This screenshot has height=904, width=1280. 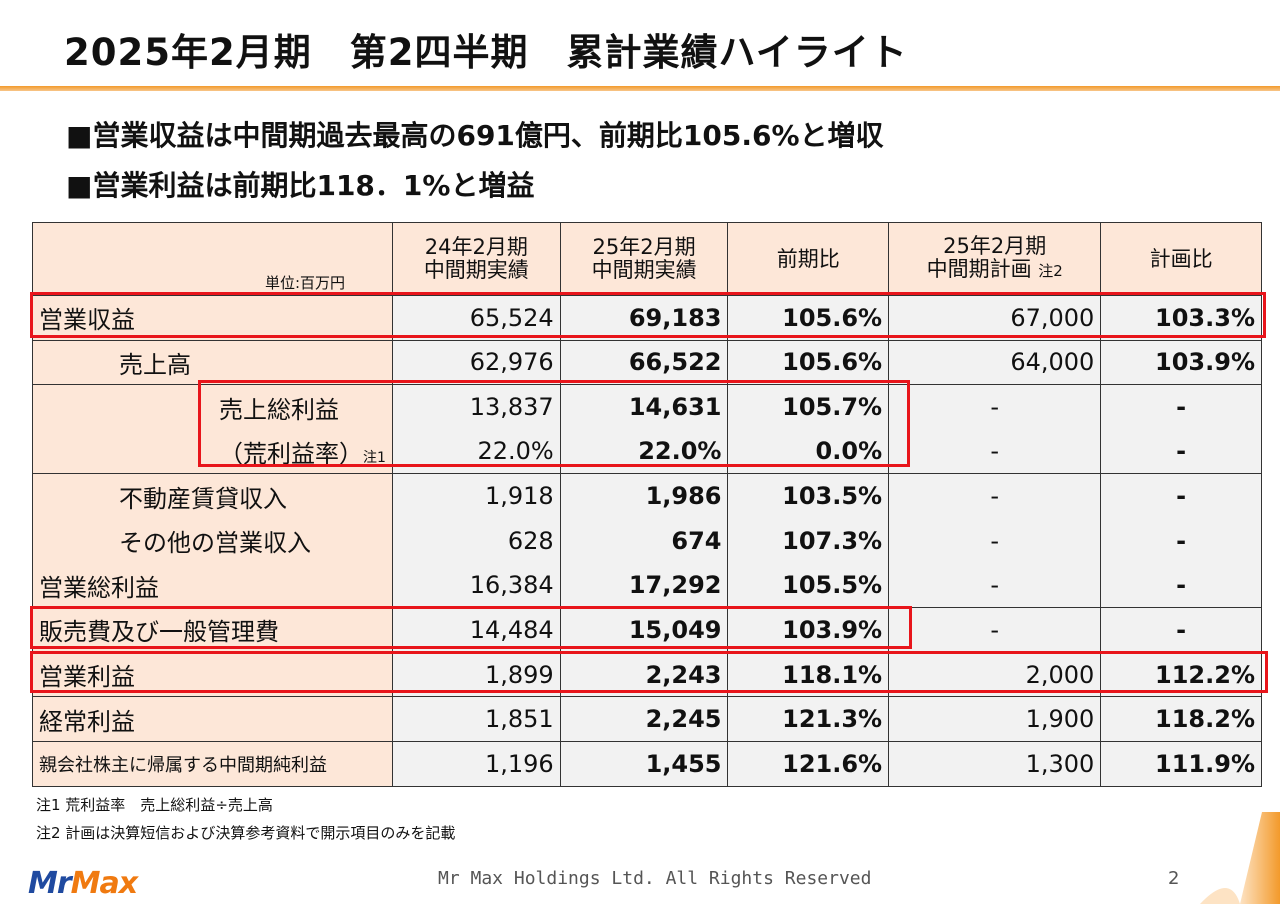 What do you see at coordinates (808, 630) in the screenshot?
I see `yoy-cell: 103.9%` at bounding box center [808, 630].